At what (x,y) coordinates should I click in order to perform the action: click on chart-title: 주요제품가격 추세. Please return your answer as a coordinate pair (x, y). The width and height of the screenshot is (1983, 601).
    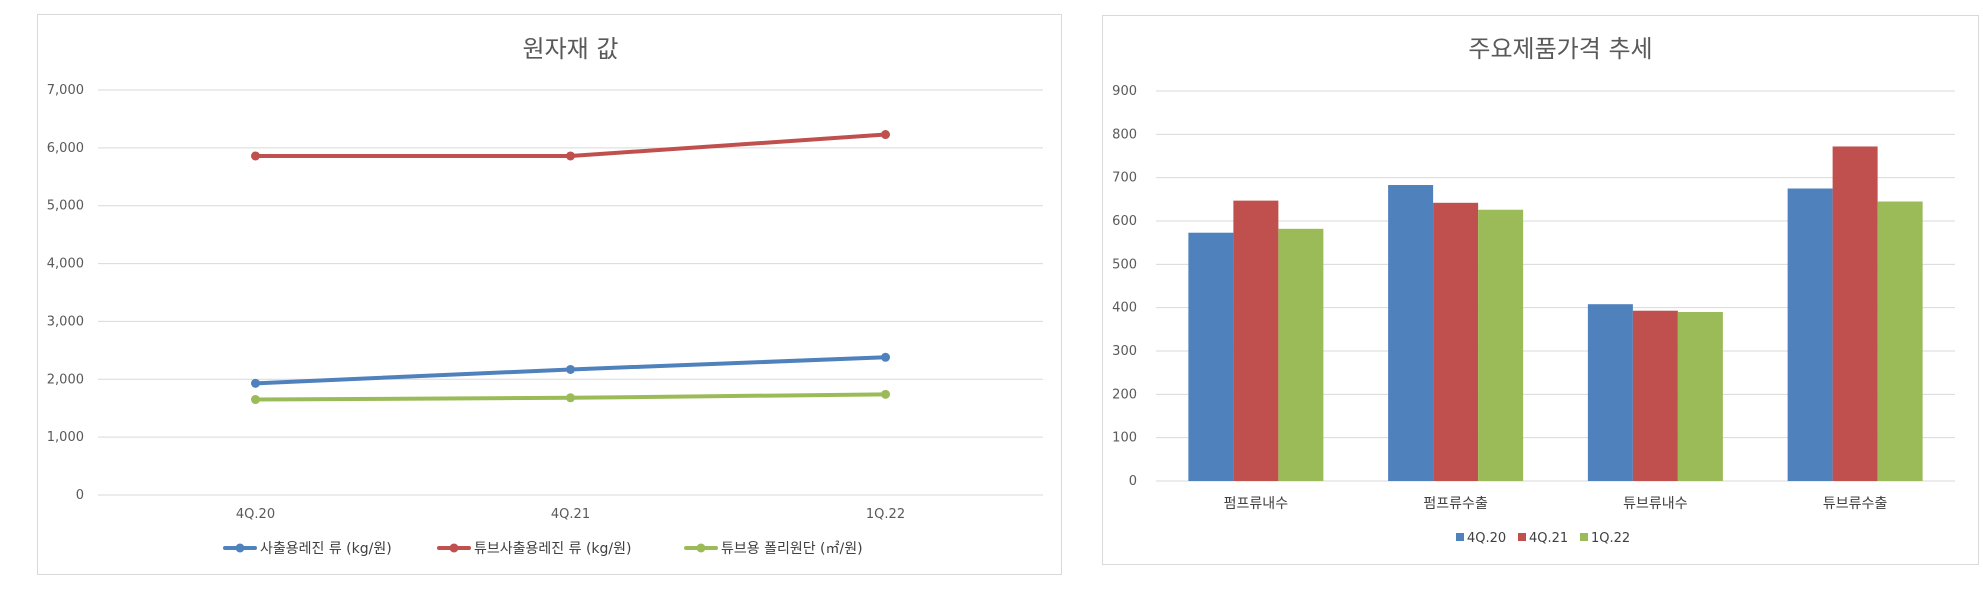
    Looking at the image, I should click on (1560, 49).